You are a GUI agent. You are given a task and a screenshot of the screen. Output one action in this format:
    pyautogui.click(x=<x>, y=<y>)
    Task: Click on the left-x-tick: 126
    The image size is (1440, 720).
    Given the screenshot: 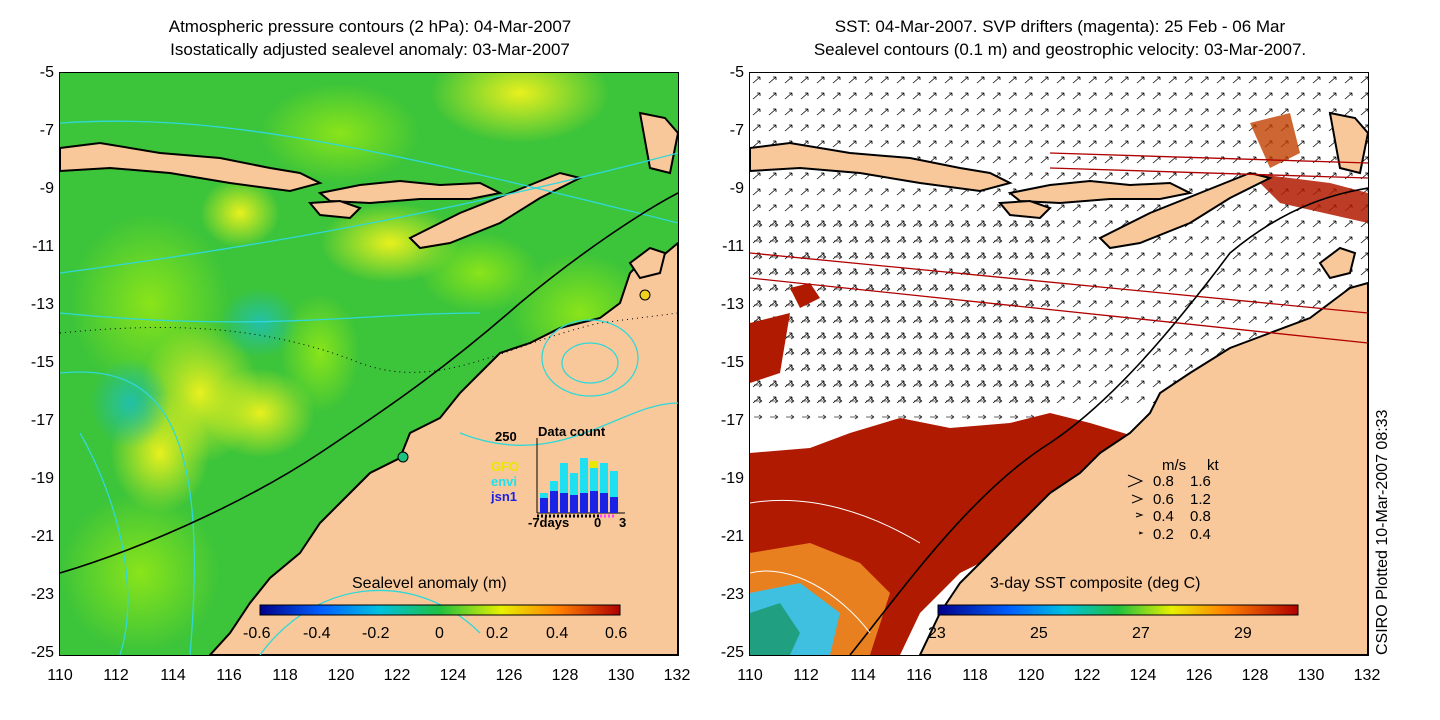 What is the action you would take?
    pyautogui.click(x=509, y=675)
    